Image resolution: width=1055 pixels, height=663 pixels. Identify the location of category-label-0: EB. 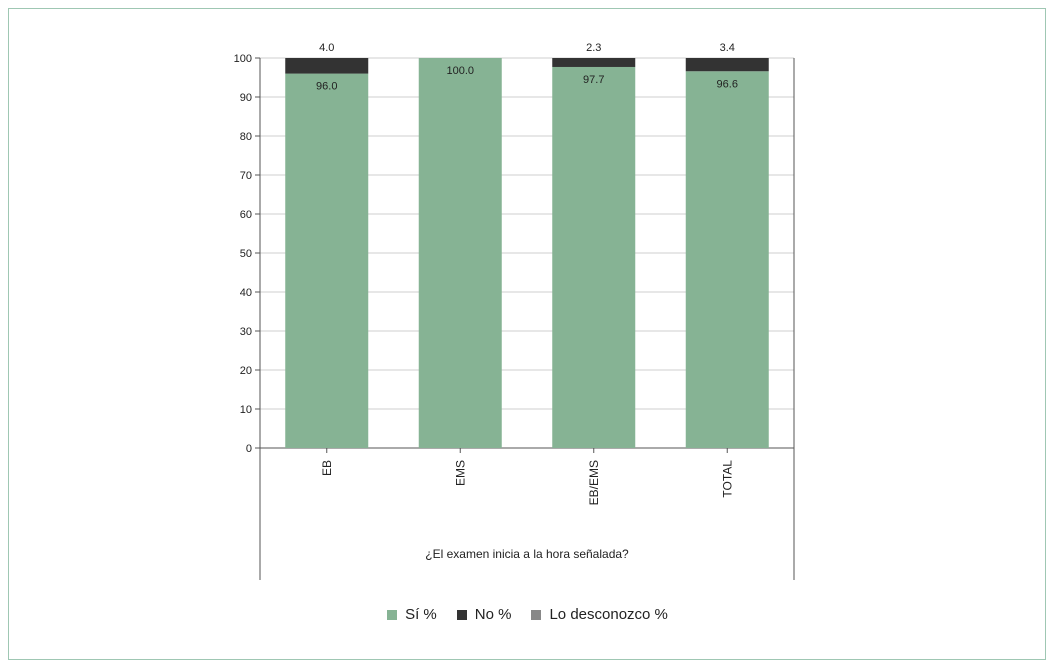
(327, 468).